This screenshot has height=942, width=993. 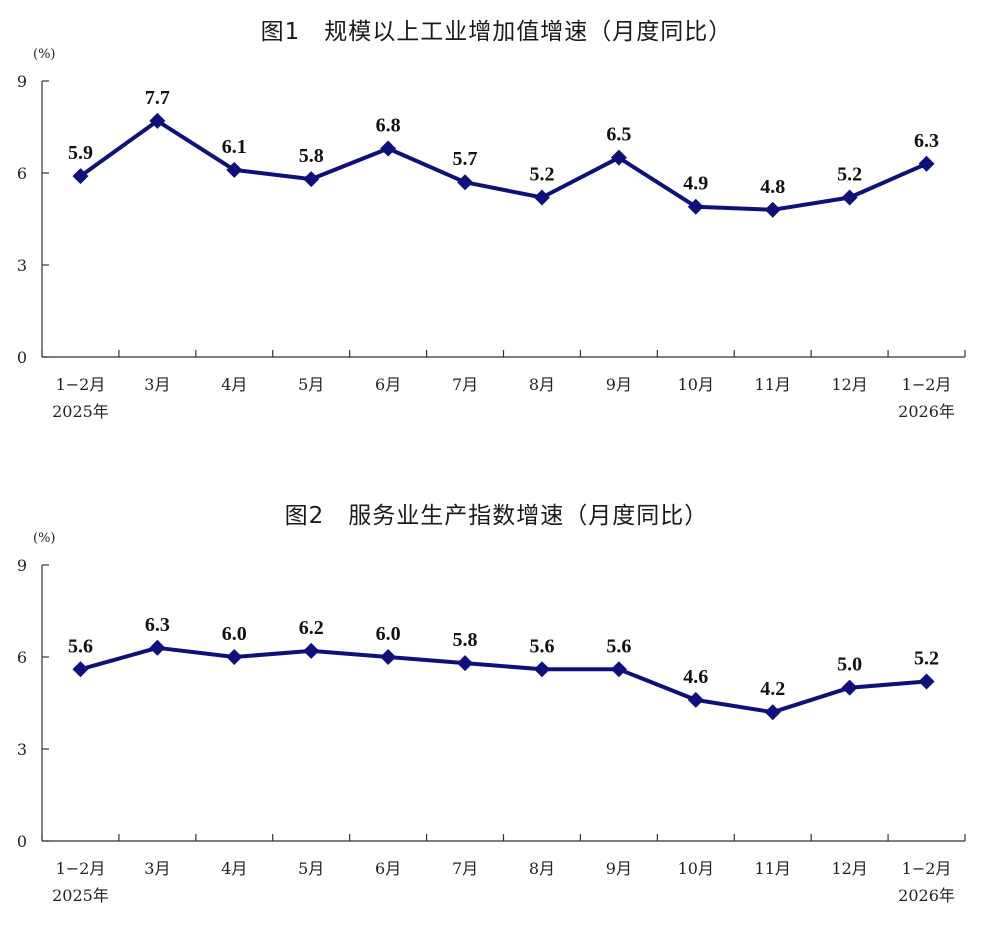 What do you see at coordinates (465, 159) in the screenshot?
I see `data-value-label: 5.7` at bounding box center [465, 159].